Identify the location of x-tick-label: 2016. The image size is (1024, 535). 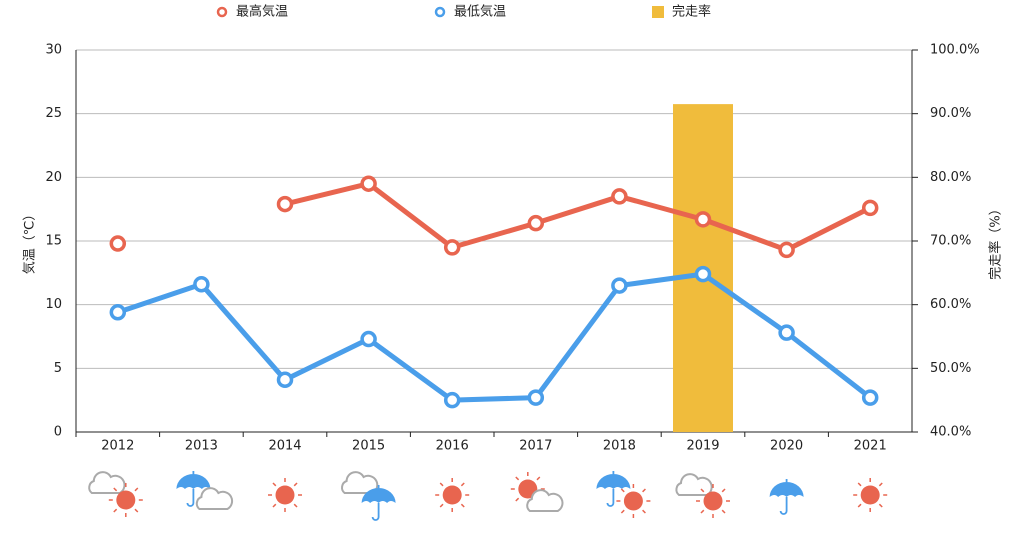
(452, 446).